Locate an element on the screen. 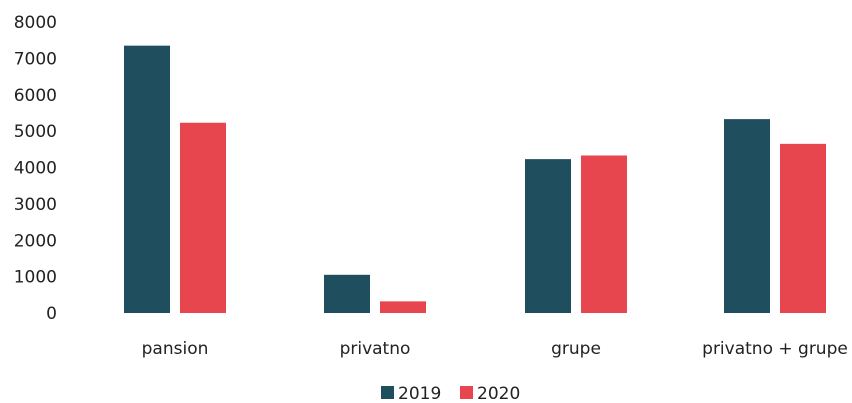 This screenshot has height=403, width=852. x-category-label: grupe is located at coordinates (576, 349).